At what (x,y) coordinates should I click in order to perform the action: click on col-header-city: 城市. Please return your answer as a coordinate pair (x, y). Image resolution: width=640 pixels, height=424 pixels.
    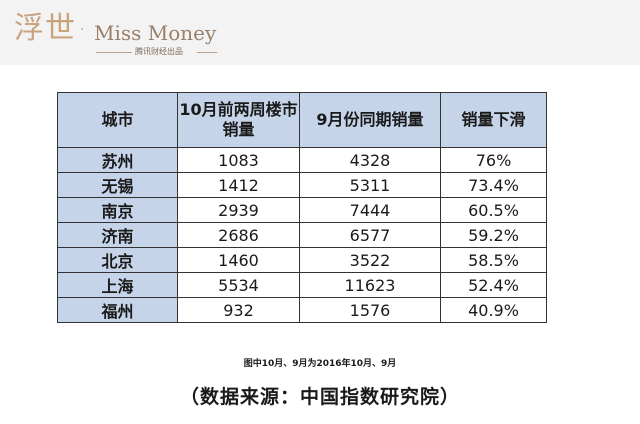
    Looking at the image, I should click on (117, 120).